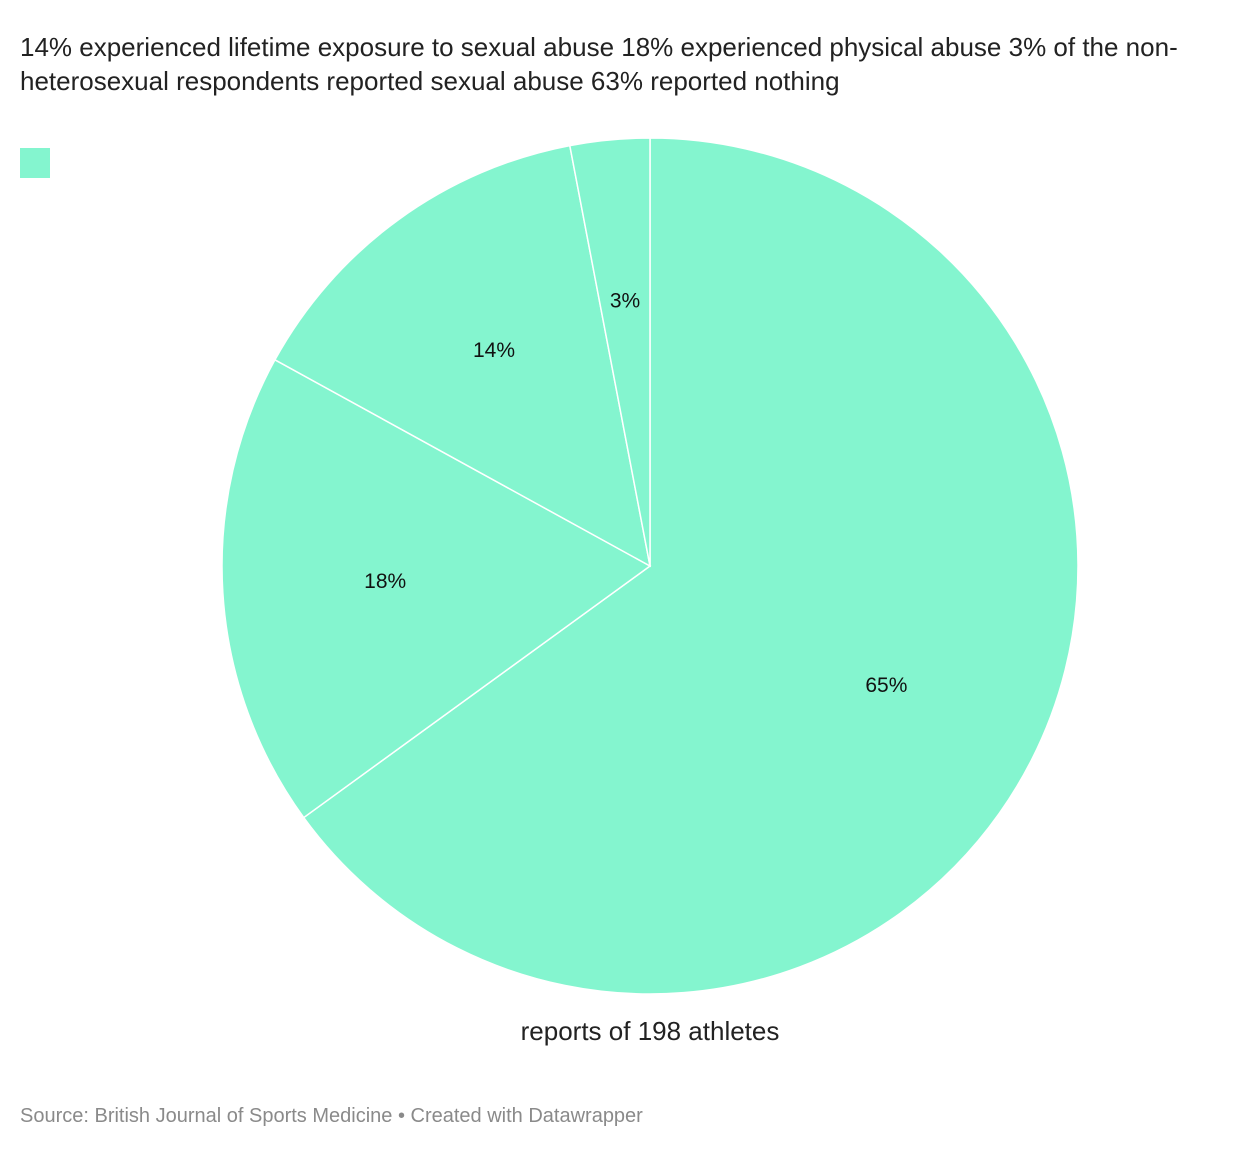 The image size is (1240, 1152). I want to click on slice-label-2: 14%, so click(494, 350).